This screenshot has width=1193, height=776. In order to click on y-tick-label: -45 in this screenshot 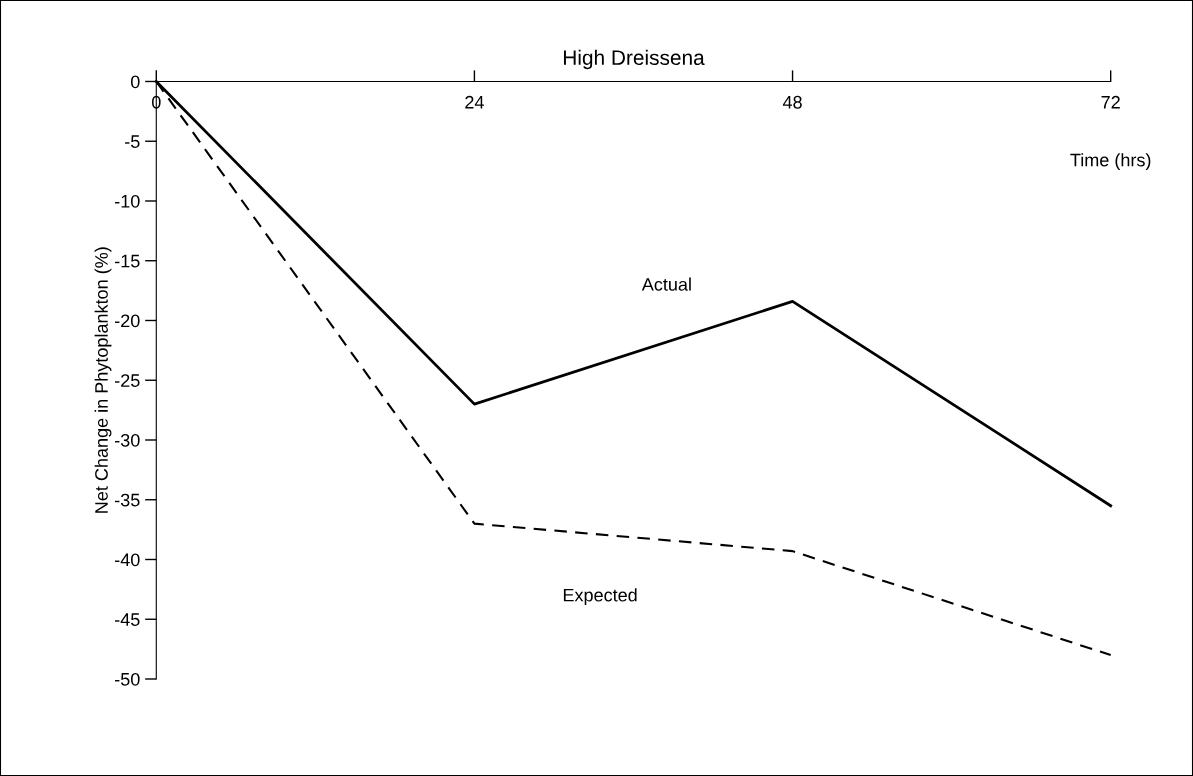, I will do `click(127, 619)`.